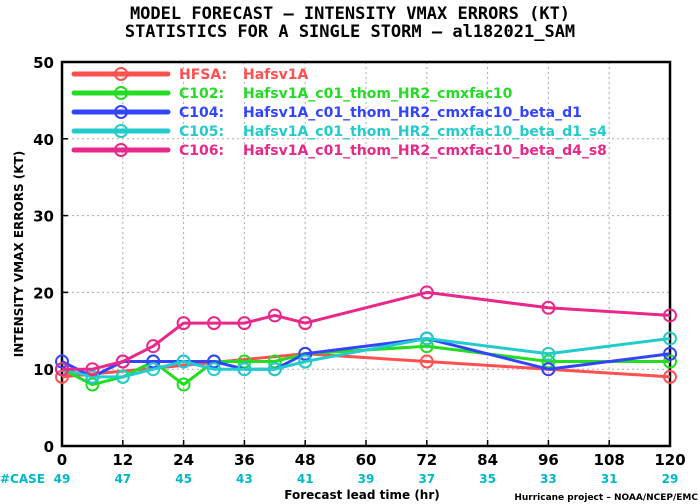  I want to click on credit-text: Hurricane project – NOAA/NCEP/EMC, so click(606, 498).